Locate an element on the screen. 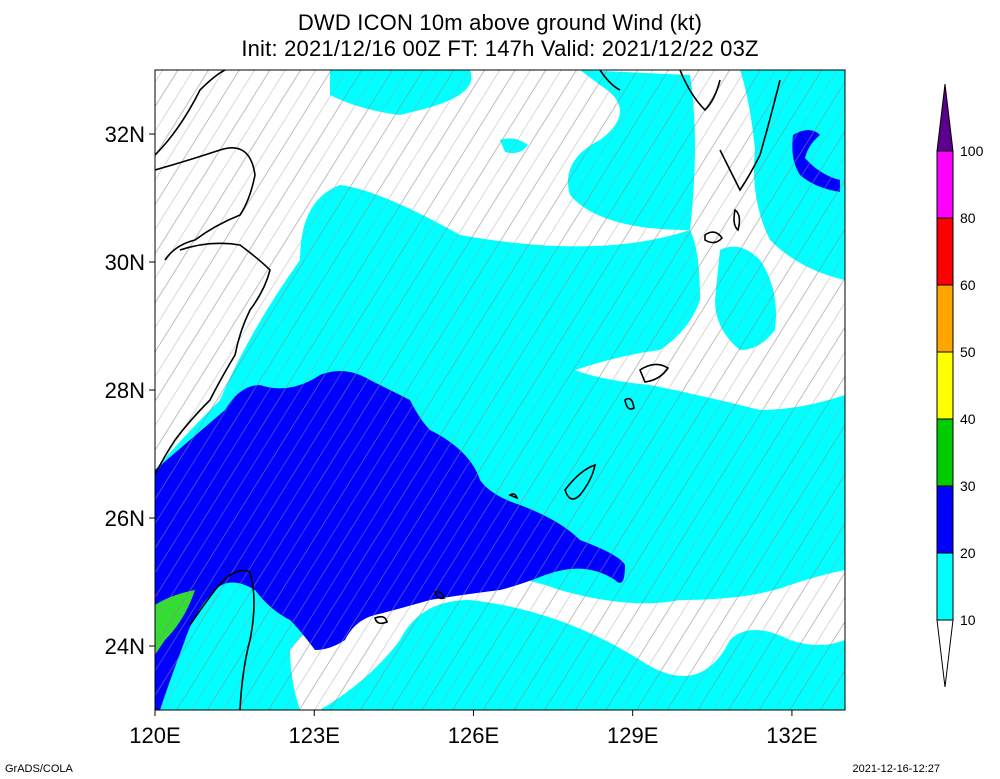  map-title: DWD ICON 10m above ground Wind (kt) is located at coordinates (500, 22).